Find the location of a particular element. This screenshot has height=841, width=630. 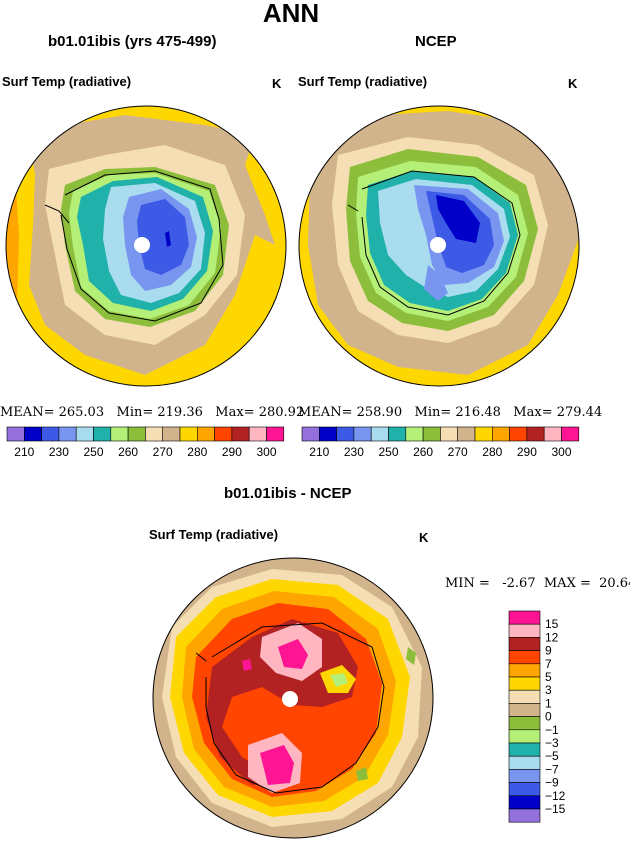

left-colorbar-tick-label: 230 is located at coordinates (59, 452).